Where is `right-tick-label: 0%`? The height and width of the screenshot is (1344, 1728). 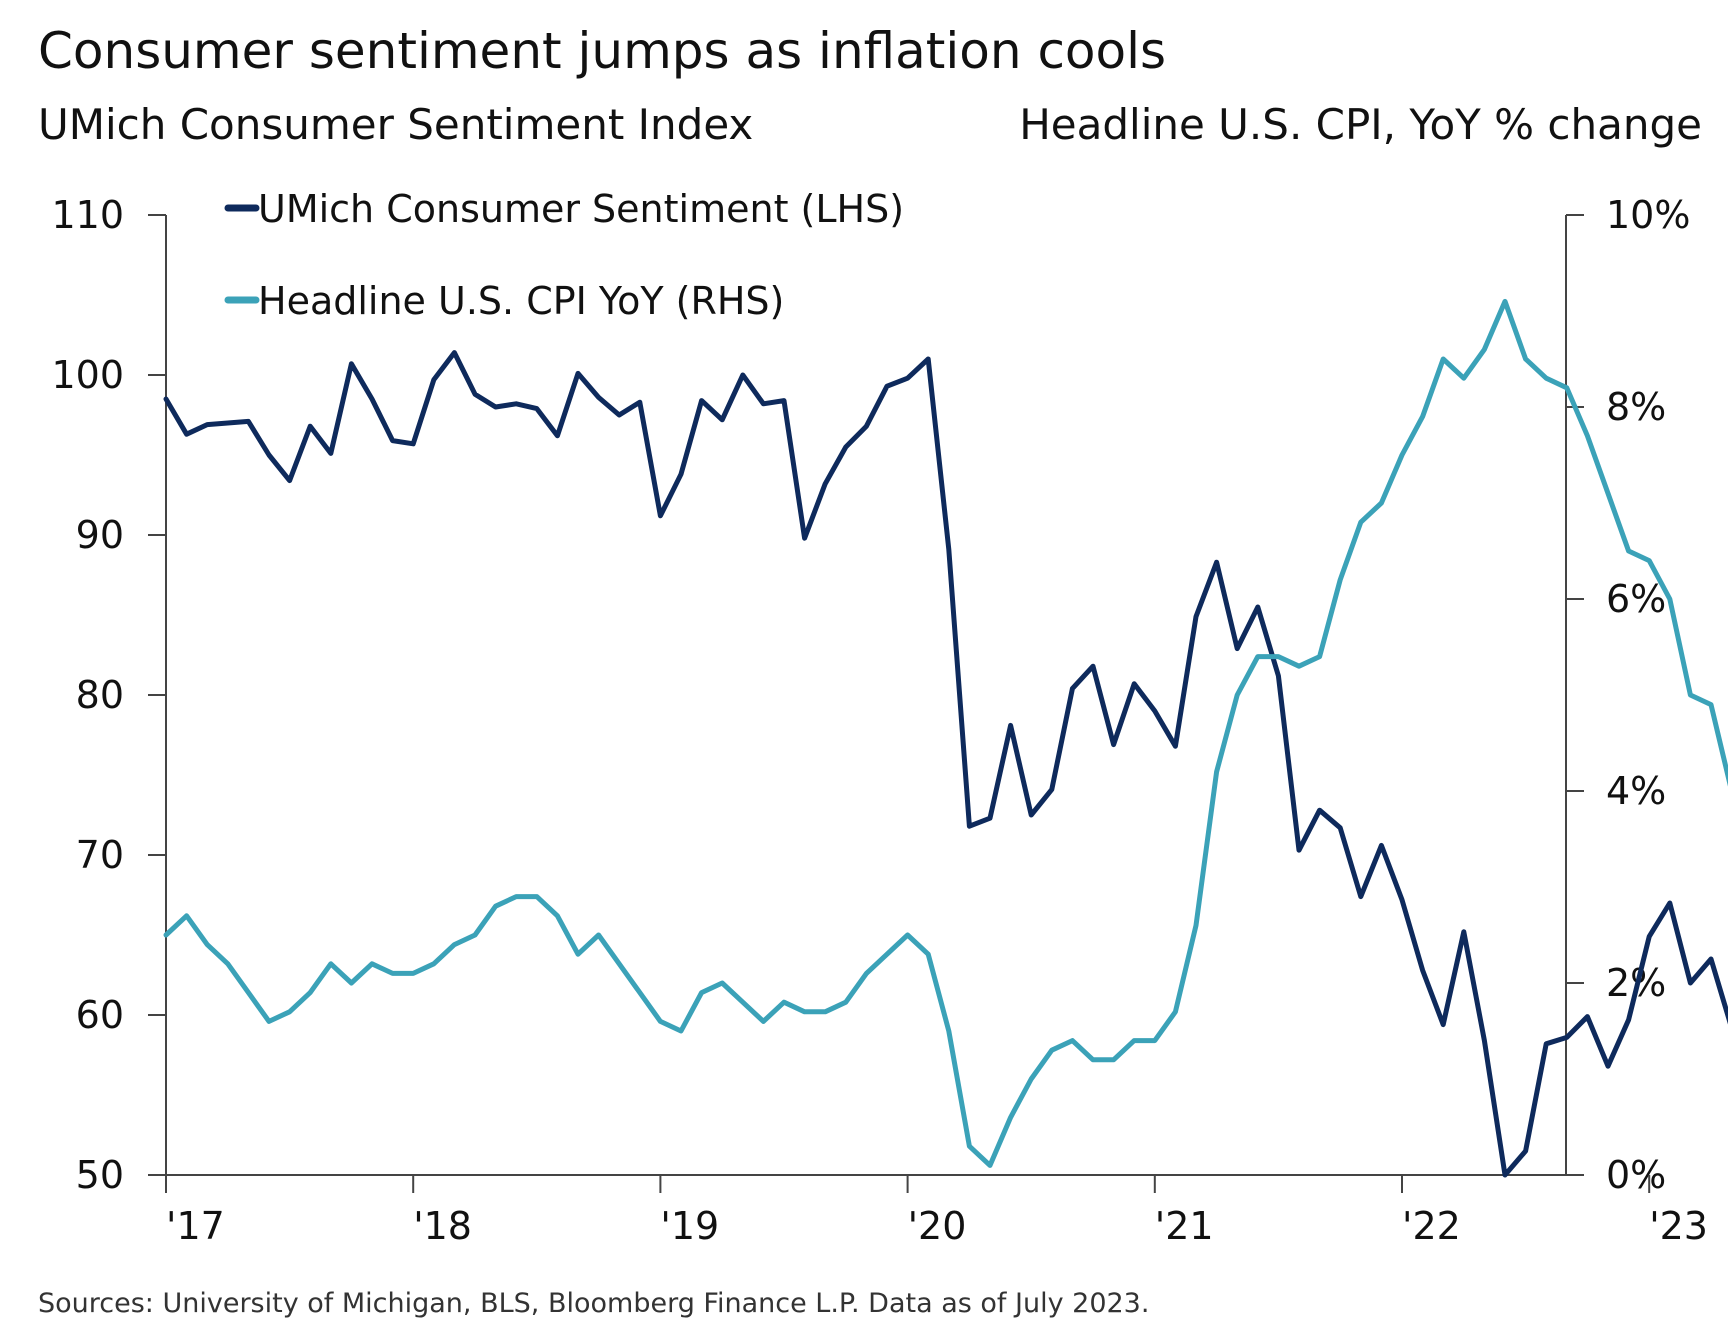
right-tick-label: 0% is located at coordinates (1636, 1175).